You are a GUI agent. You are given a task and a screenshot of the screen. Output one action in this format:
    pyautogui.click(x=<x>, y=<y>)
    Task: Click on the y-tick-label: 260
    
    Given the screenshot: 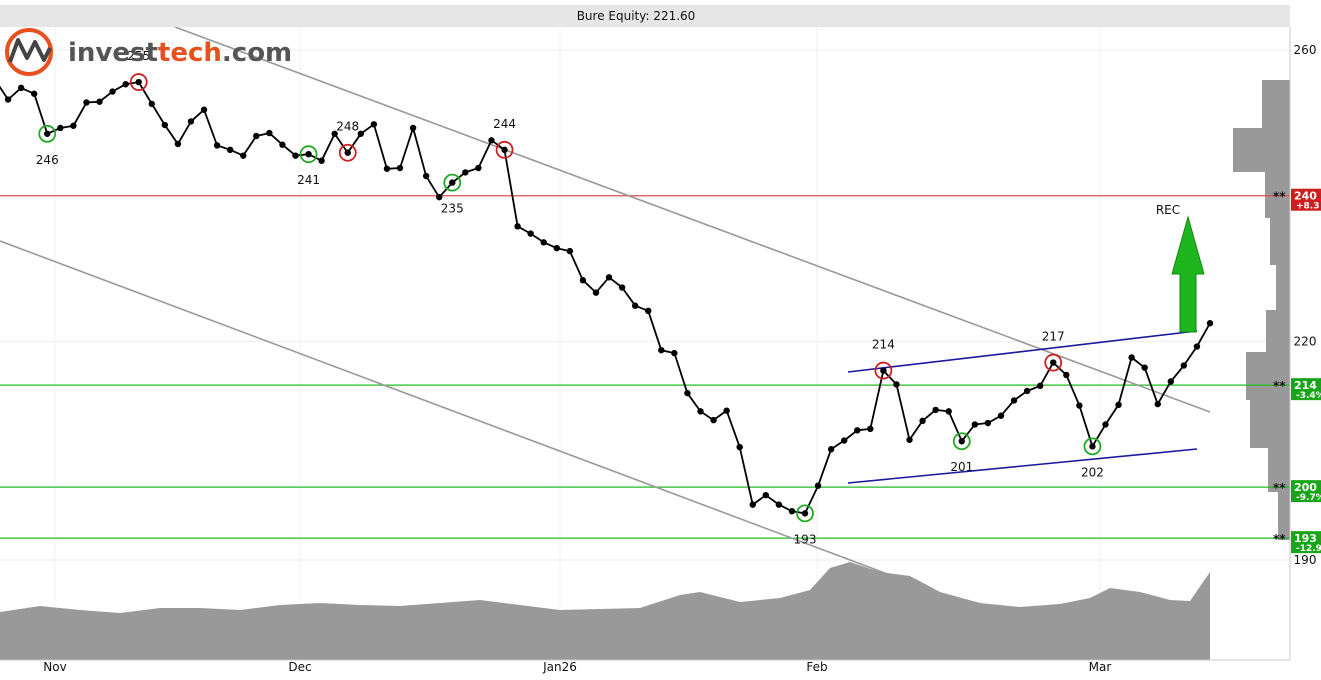 What is the action you would take?
    pyautogui.click(x=1305, y=50)
    